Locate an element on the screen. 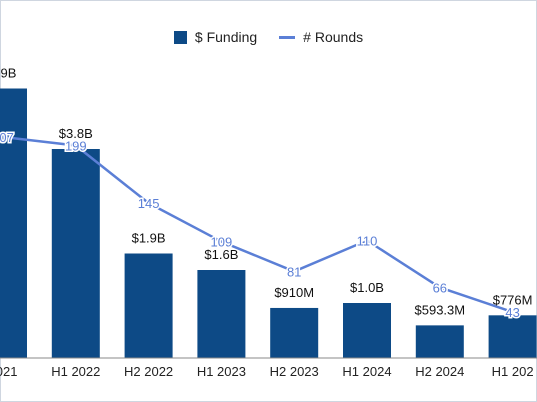  rounds-point-halo-4: 81 is located at coordinates (294, 271).